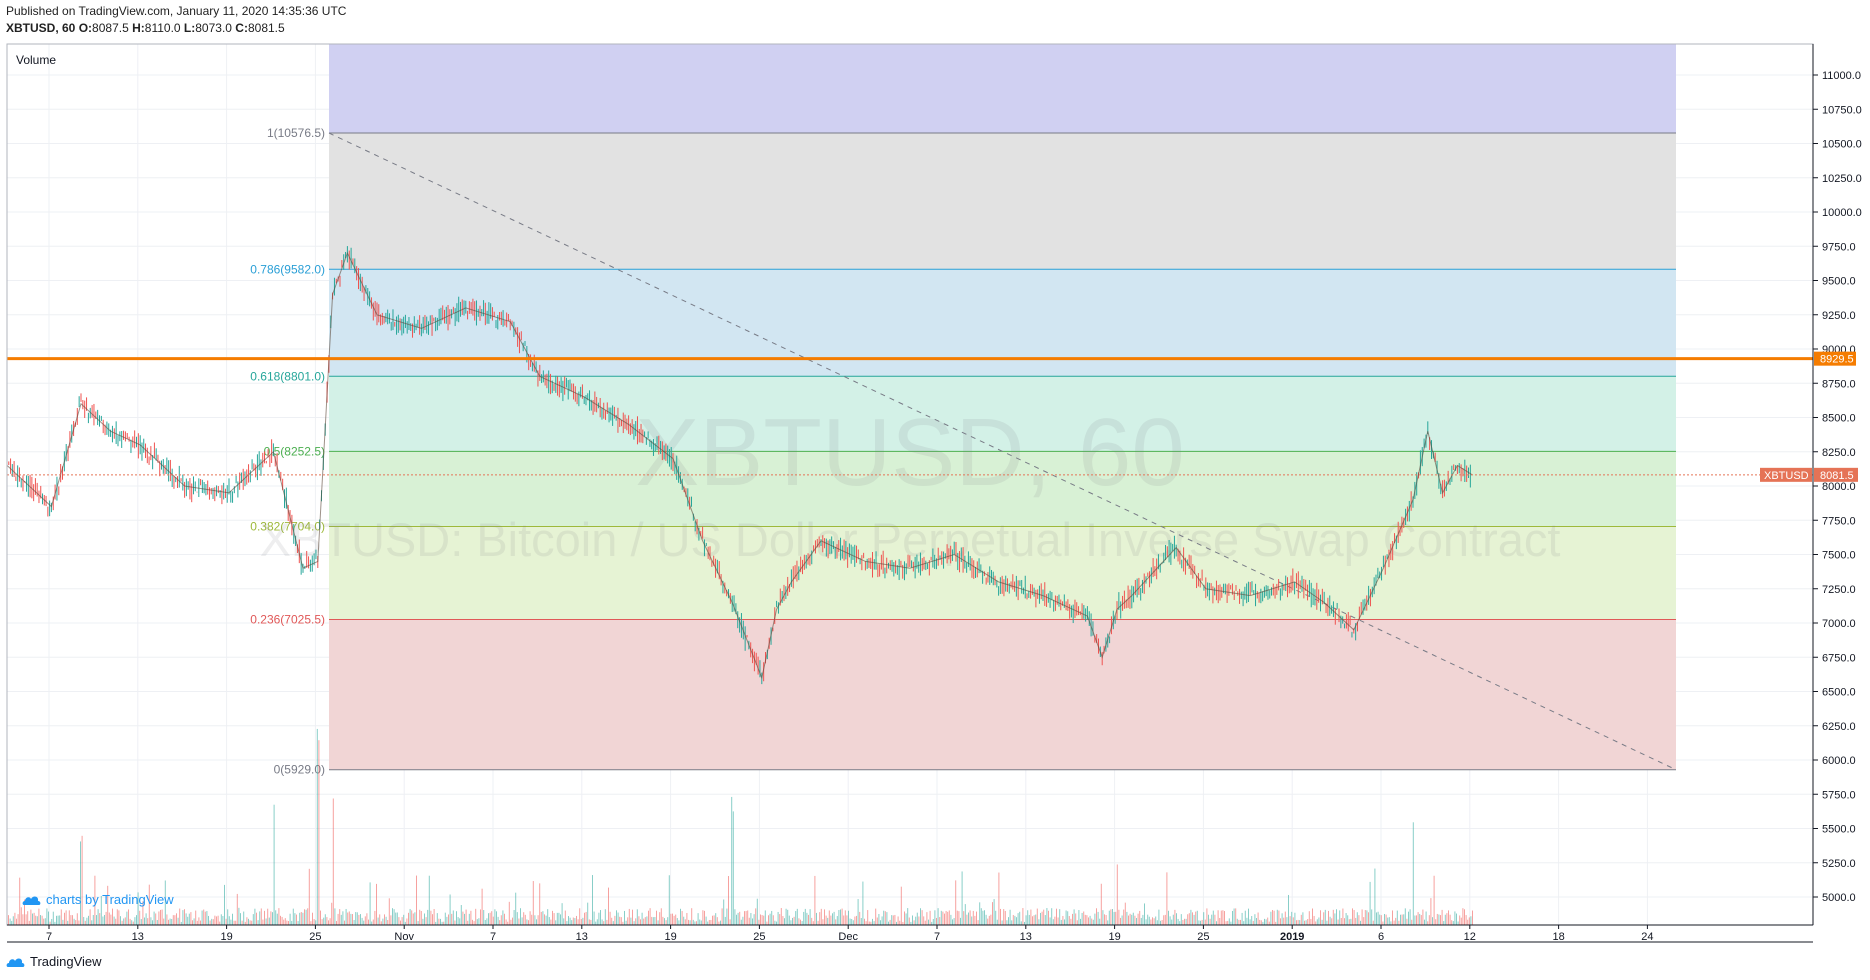  What do you see at coordinates (910, 416) in the screenshot?
I see `price-lines` at bounding box center [910, 416].